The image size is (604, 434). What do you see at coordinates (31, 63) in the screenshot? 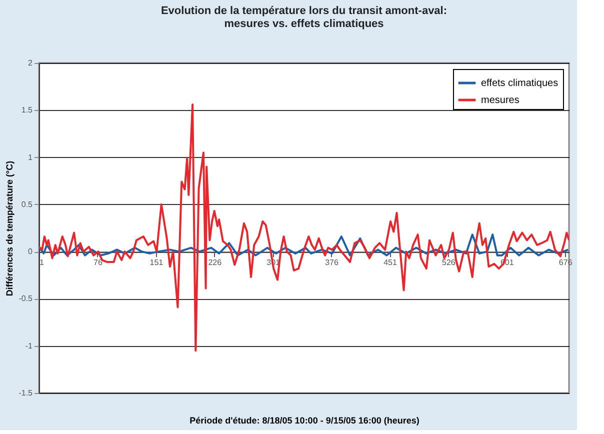
I see `y-tick-label: 2` at bounding box center [31, 63].